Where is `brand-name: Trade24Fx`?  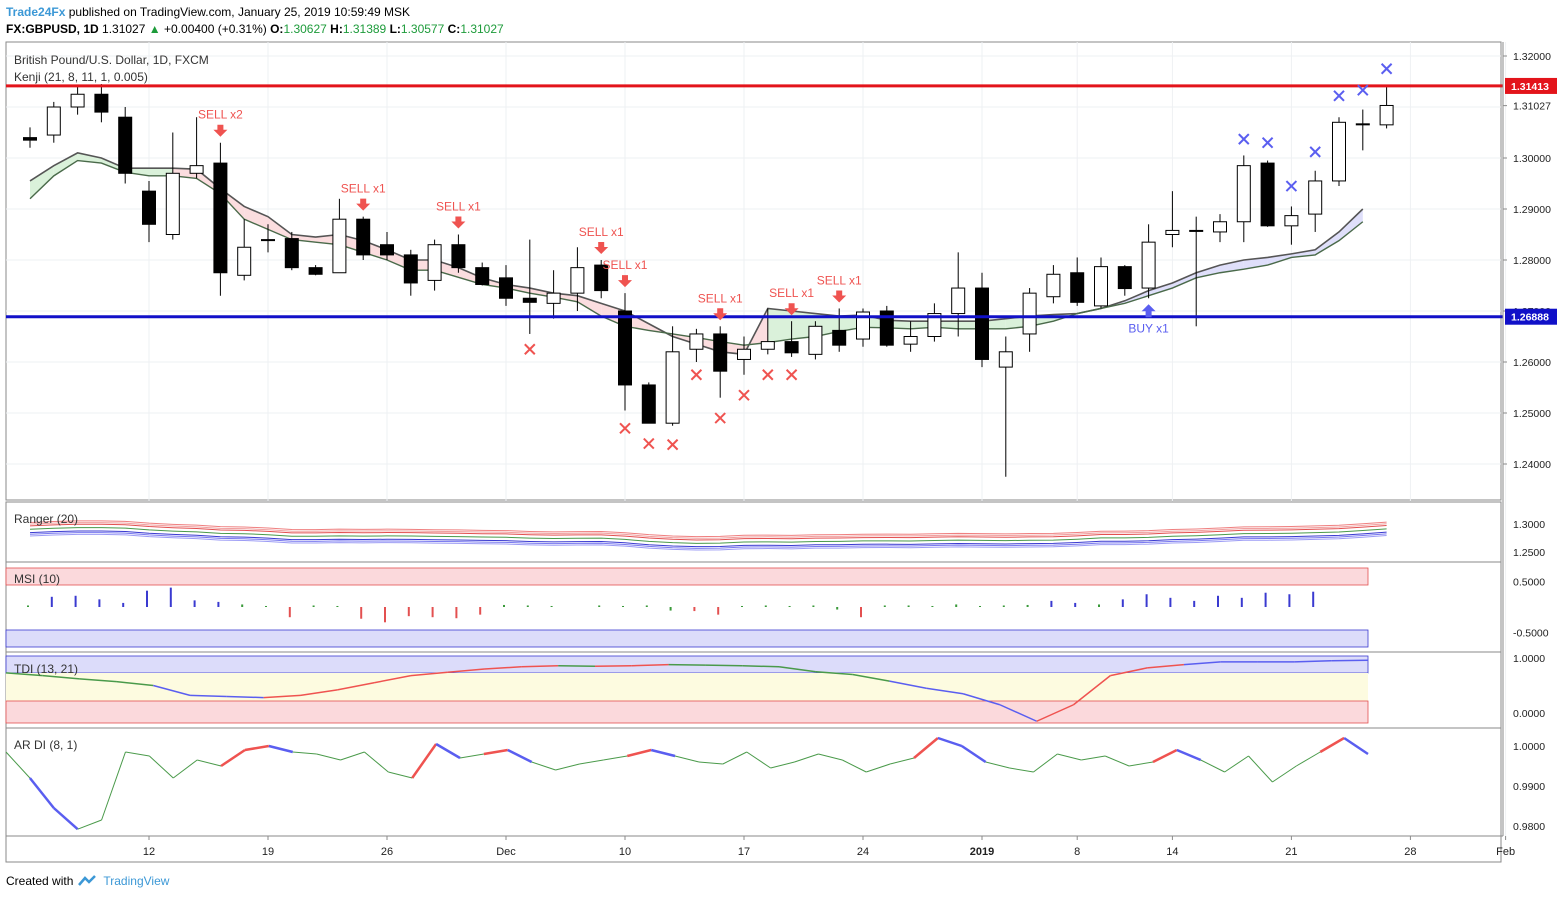 brand-name: Trade24Fx is located at coordinates (36, 12).